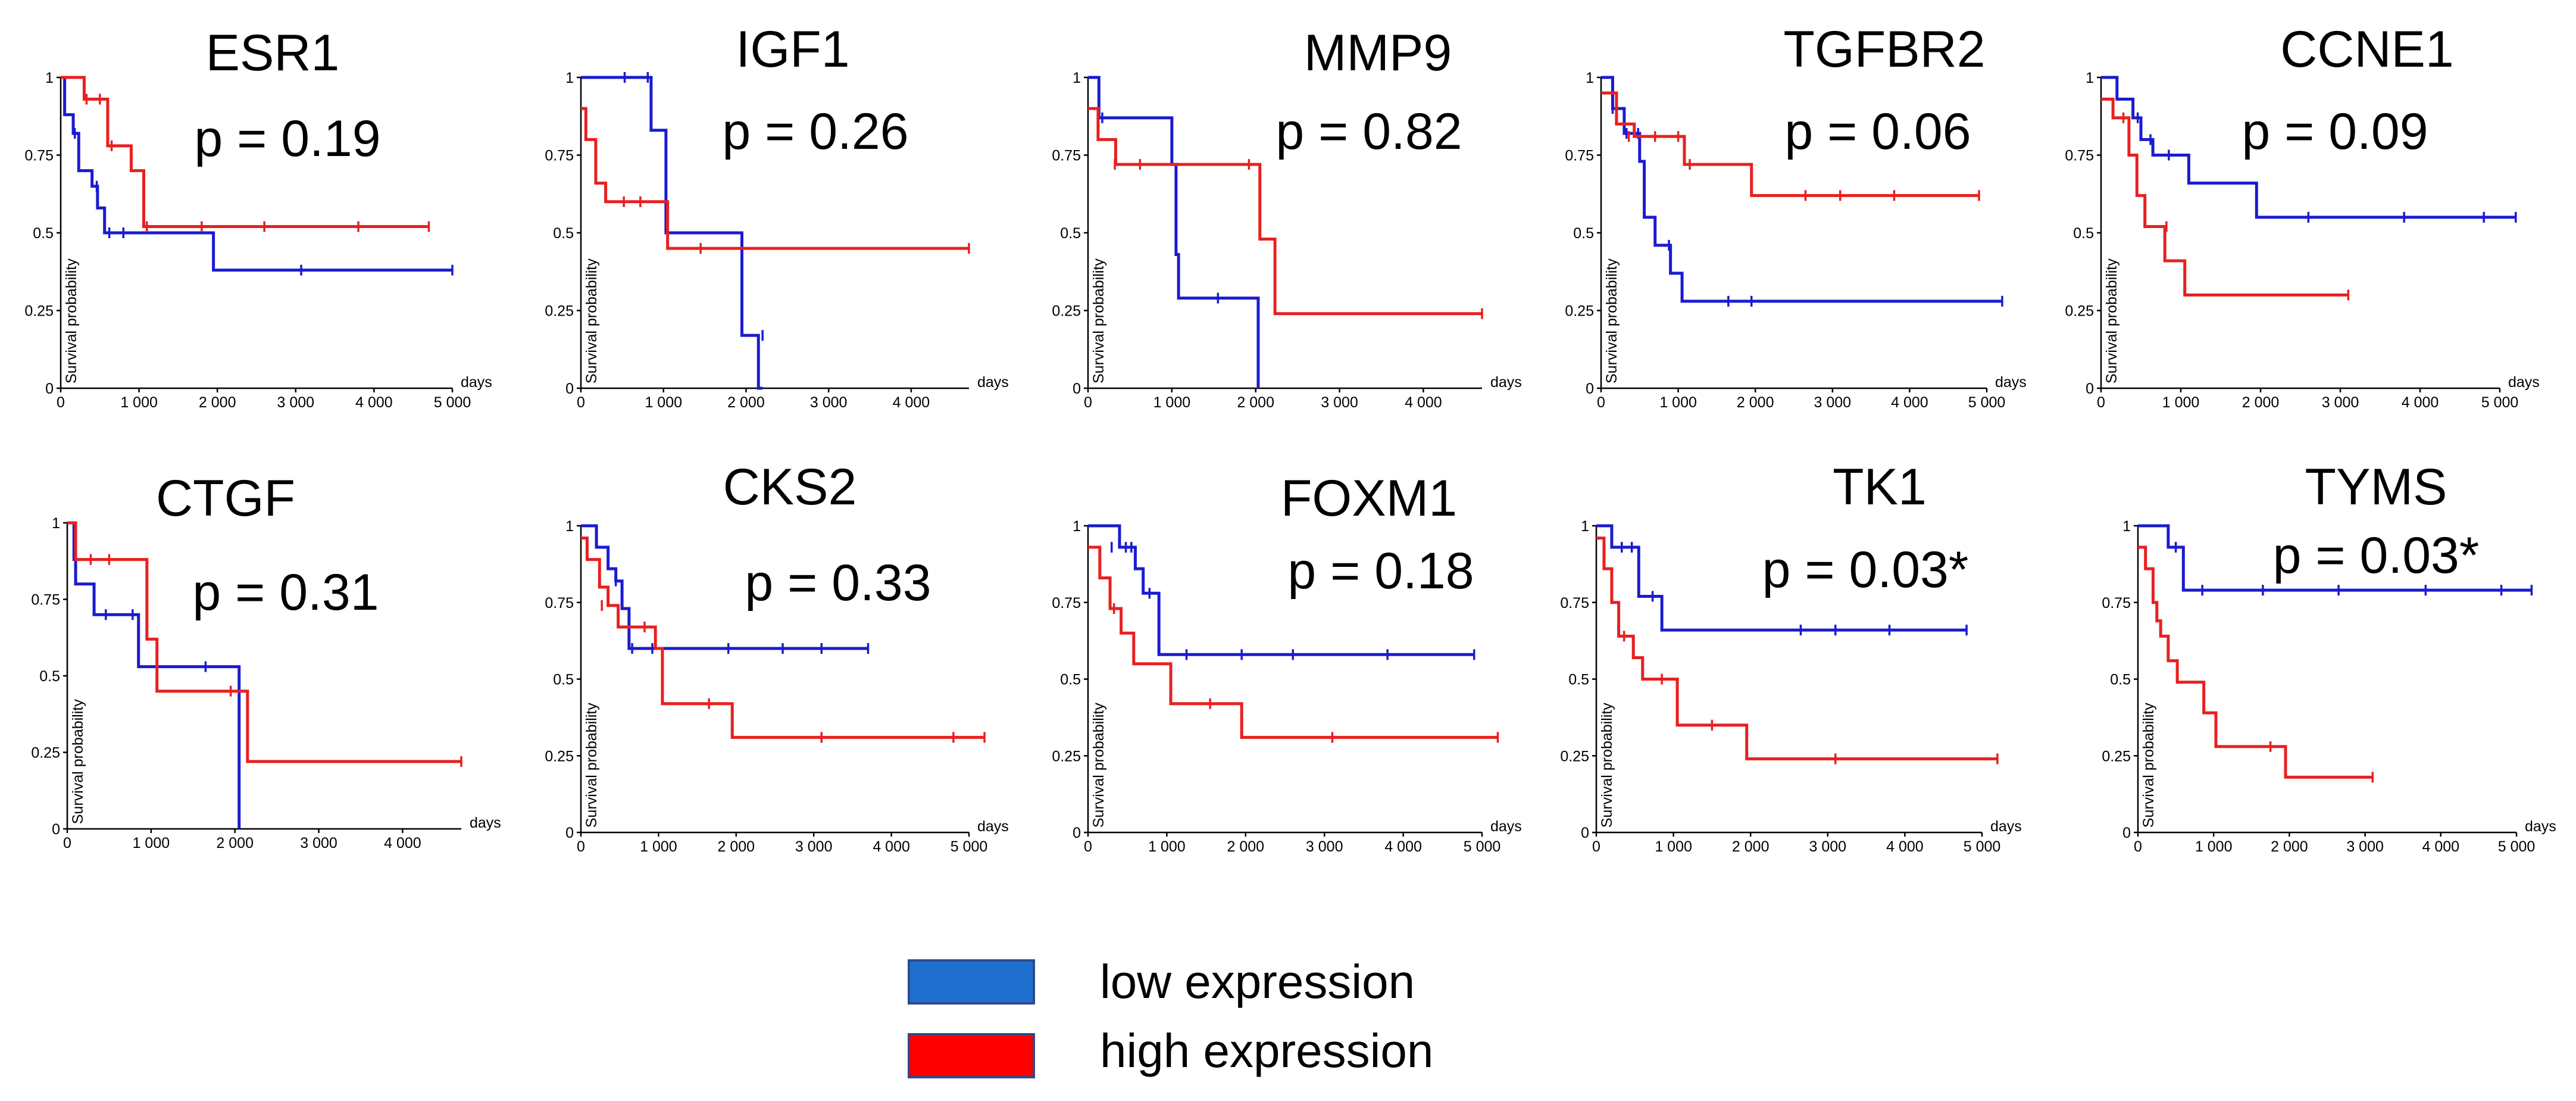  What do you see at coordinates (1266, 1051) in the screenshot?
I see `legend-label-high: high expression` at bounding box center [1266, 1051].